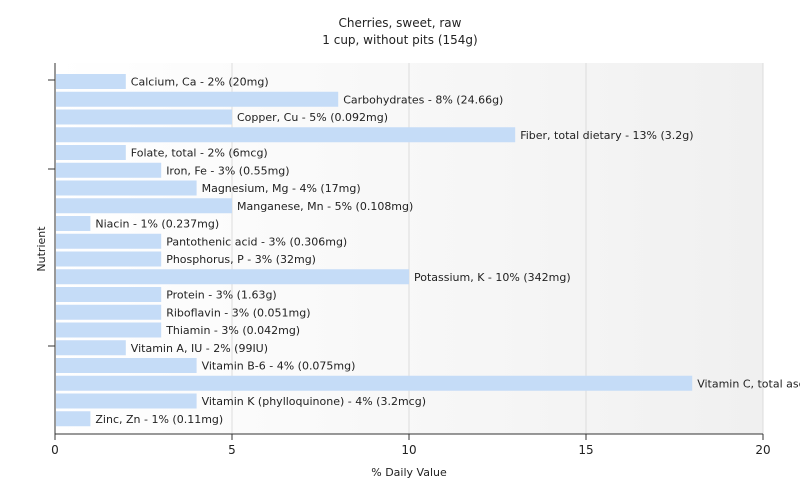 This screenshot has height=500, width=800. Describe the element at coordinates (221, 295) in the screenshot. I see `bar-label: Protein - 3% (1.63g)` at that location.